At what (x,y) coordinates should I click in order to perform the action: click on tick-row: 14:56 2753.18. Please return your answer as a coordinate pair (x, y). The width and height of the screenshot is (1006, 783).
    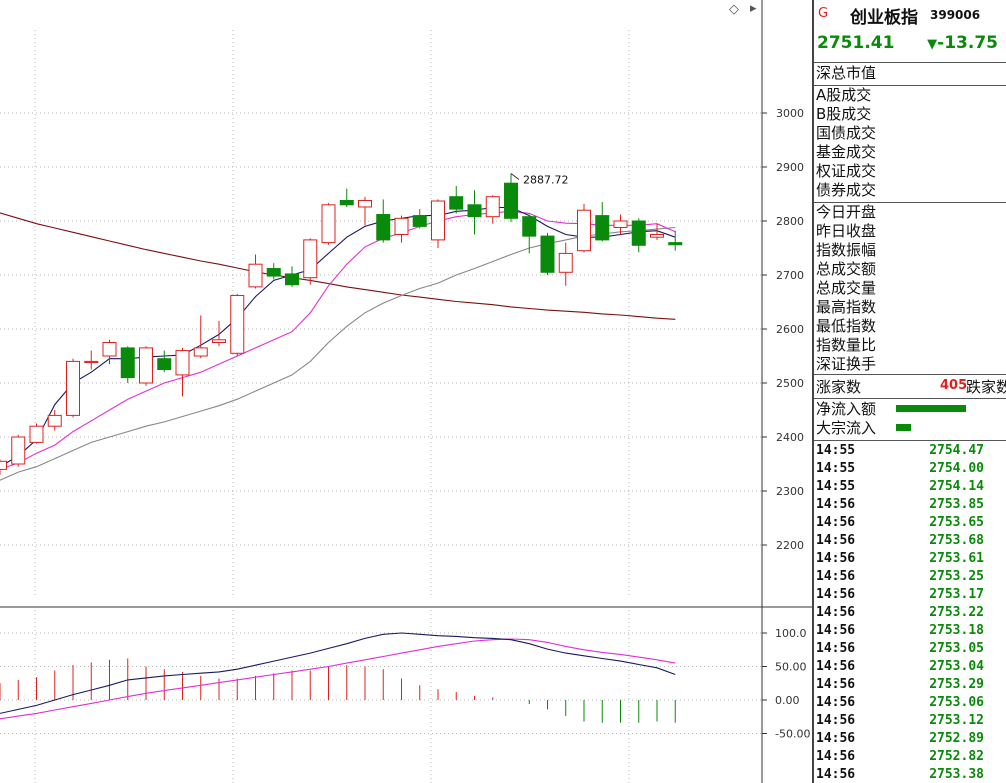
    Looking at the image, I should click on (910, 631).